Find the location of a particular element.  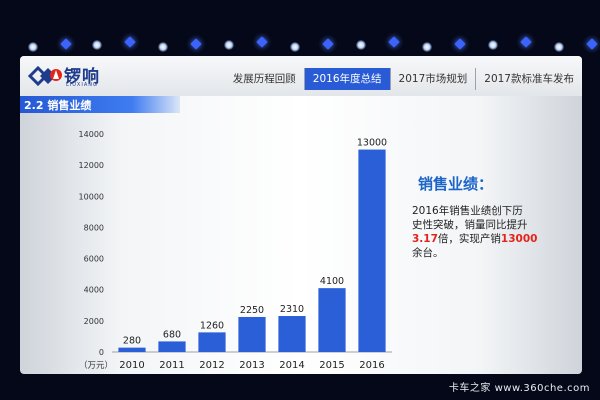

bar-value-label: 2250 is located at coordinates (252, 310).